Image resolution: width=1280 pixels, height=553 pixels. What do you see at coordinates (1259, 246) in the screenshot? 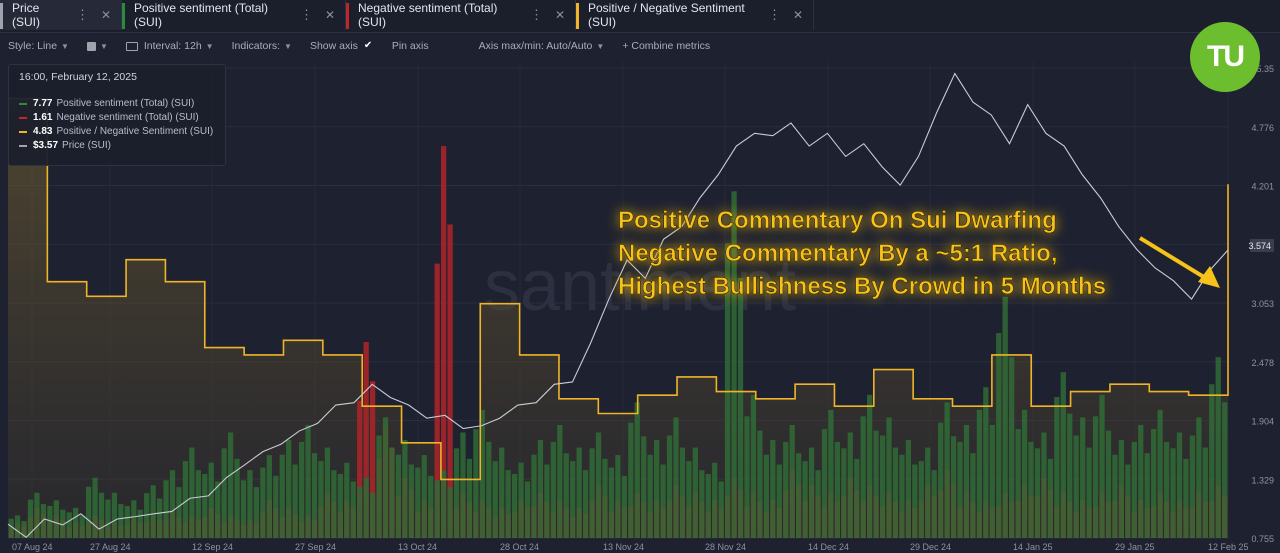
I see `current-price-label: 3.574` at bounding box center [1259, 246].